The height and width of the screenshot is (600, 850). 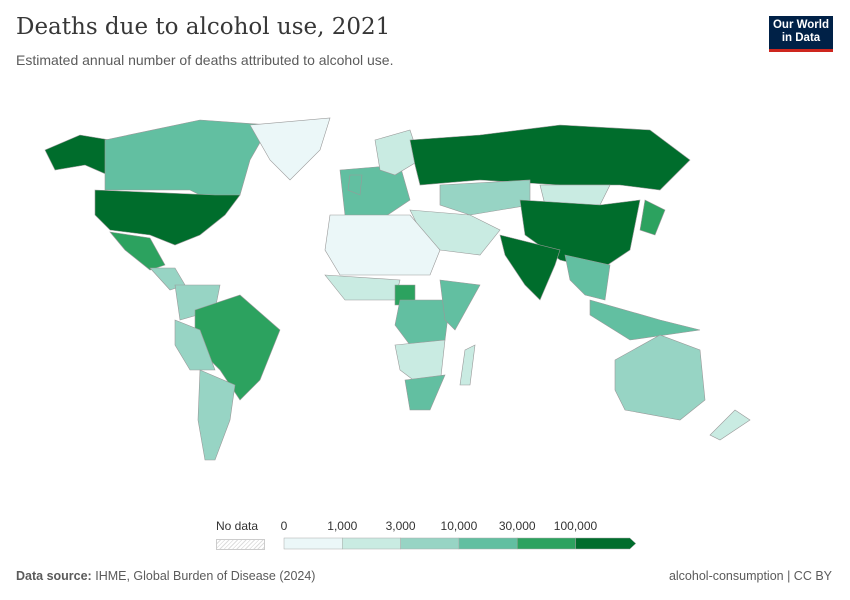 I want to click on region-central-asia, so click(x=485, y=197).